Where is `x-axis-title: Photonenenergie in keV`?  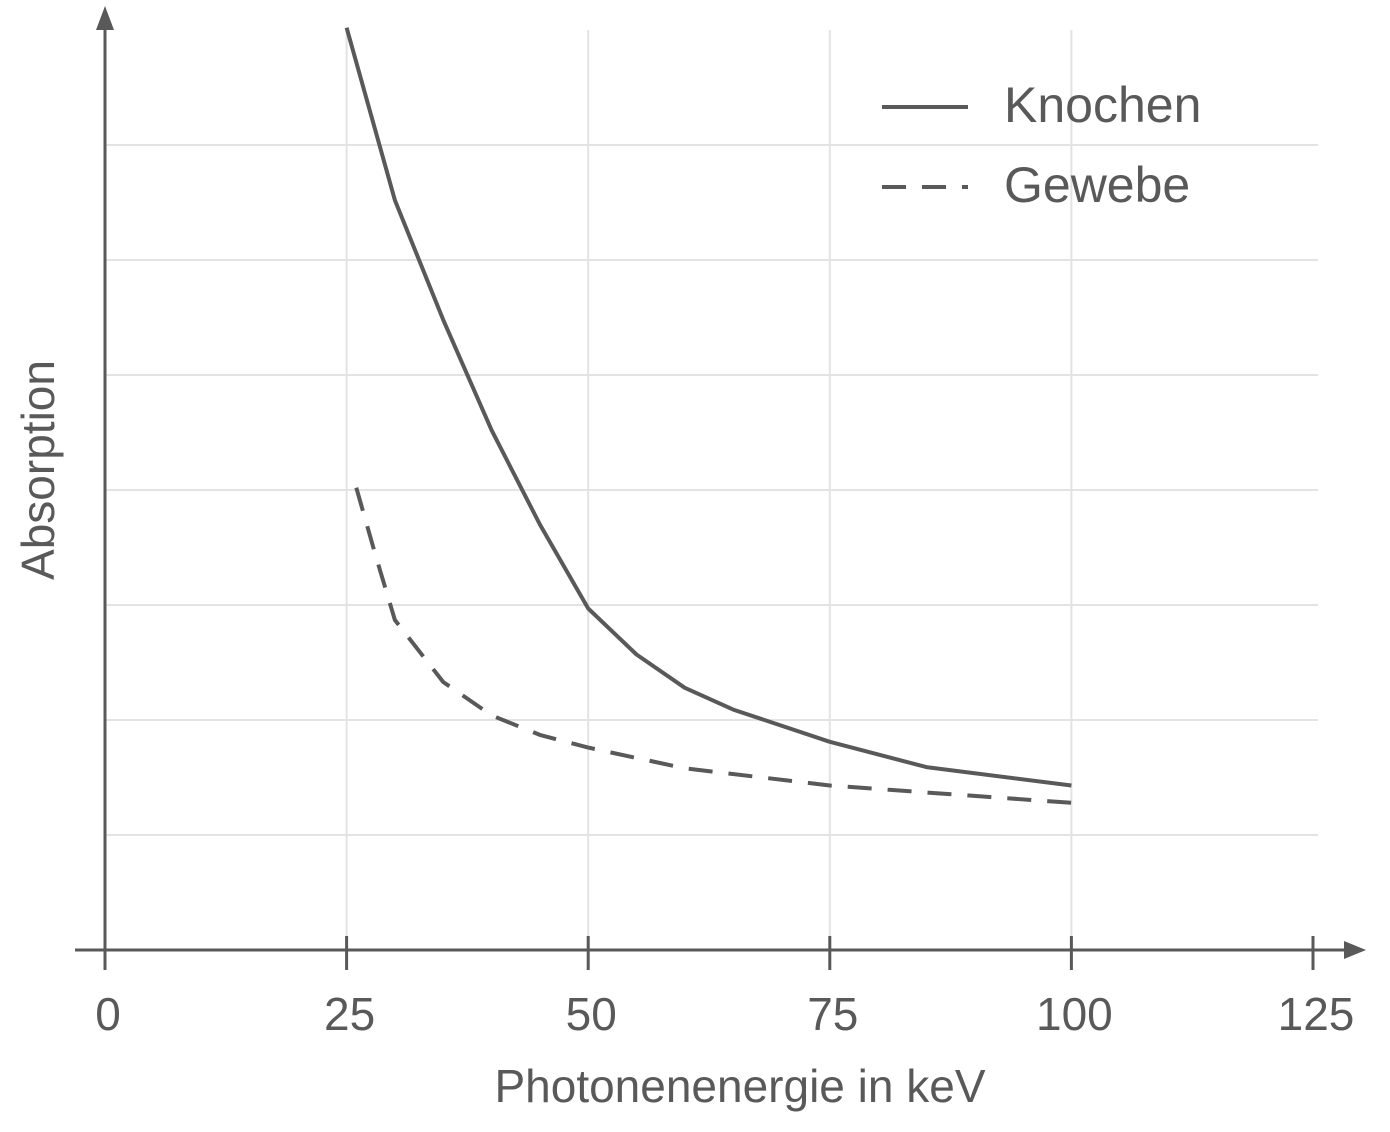
x-axis-title: Photonenenergie in keV is located at coordinates (739, 1086).